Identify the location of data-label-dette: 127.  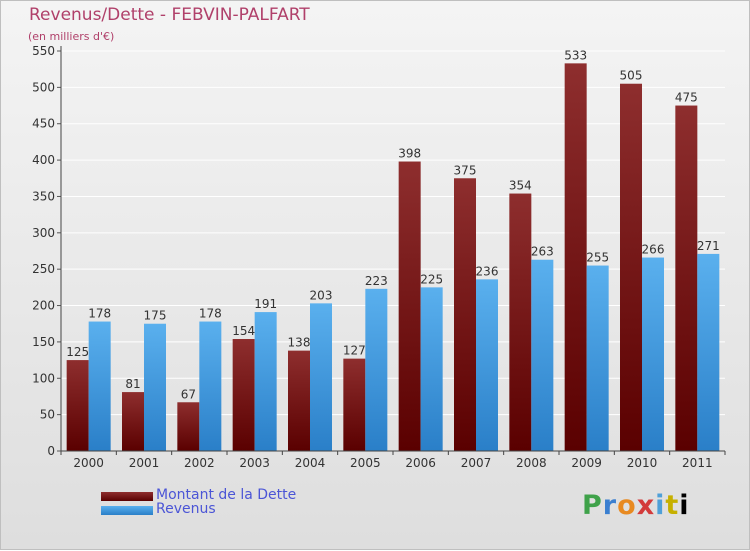
(354, 351).